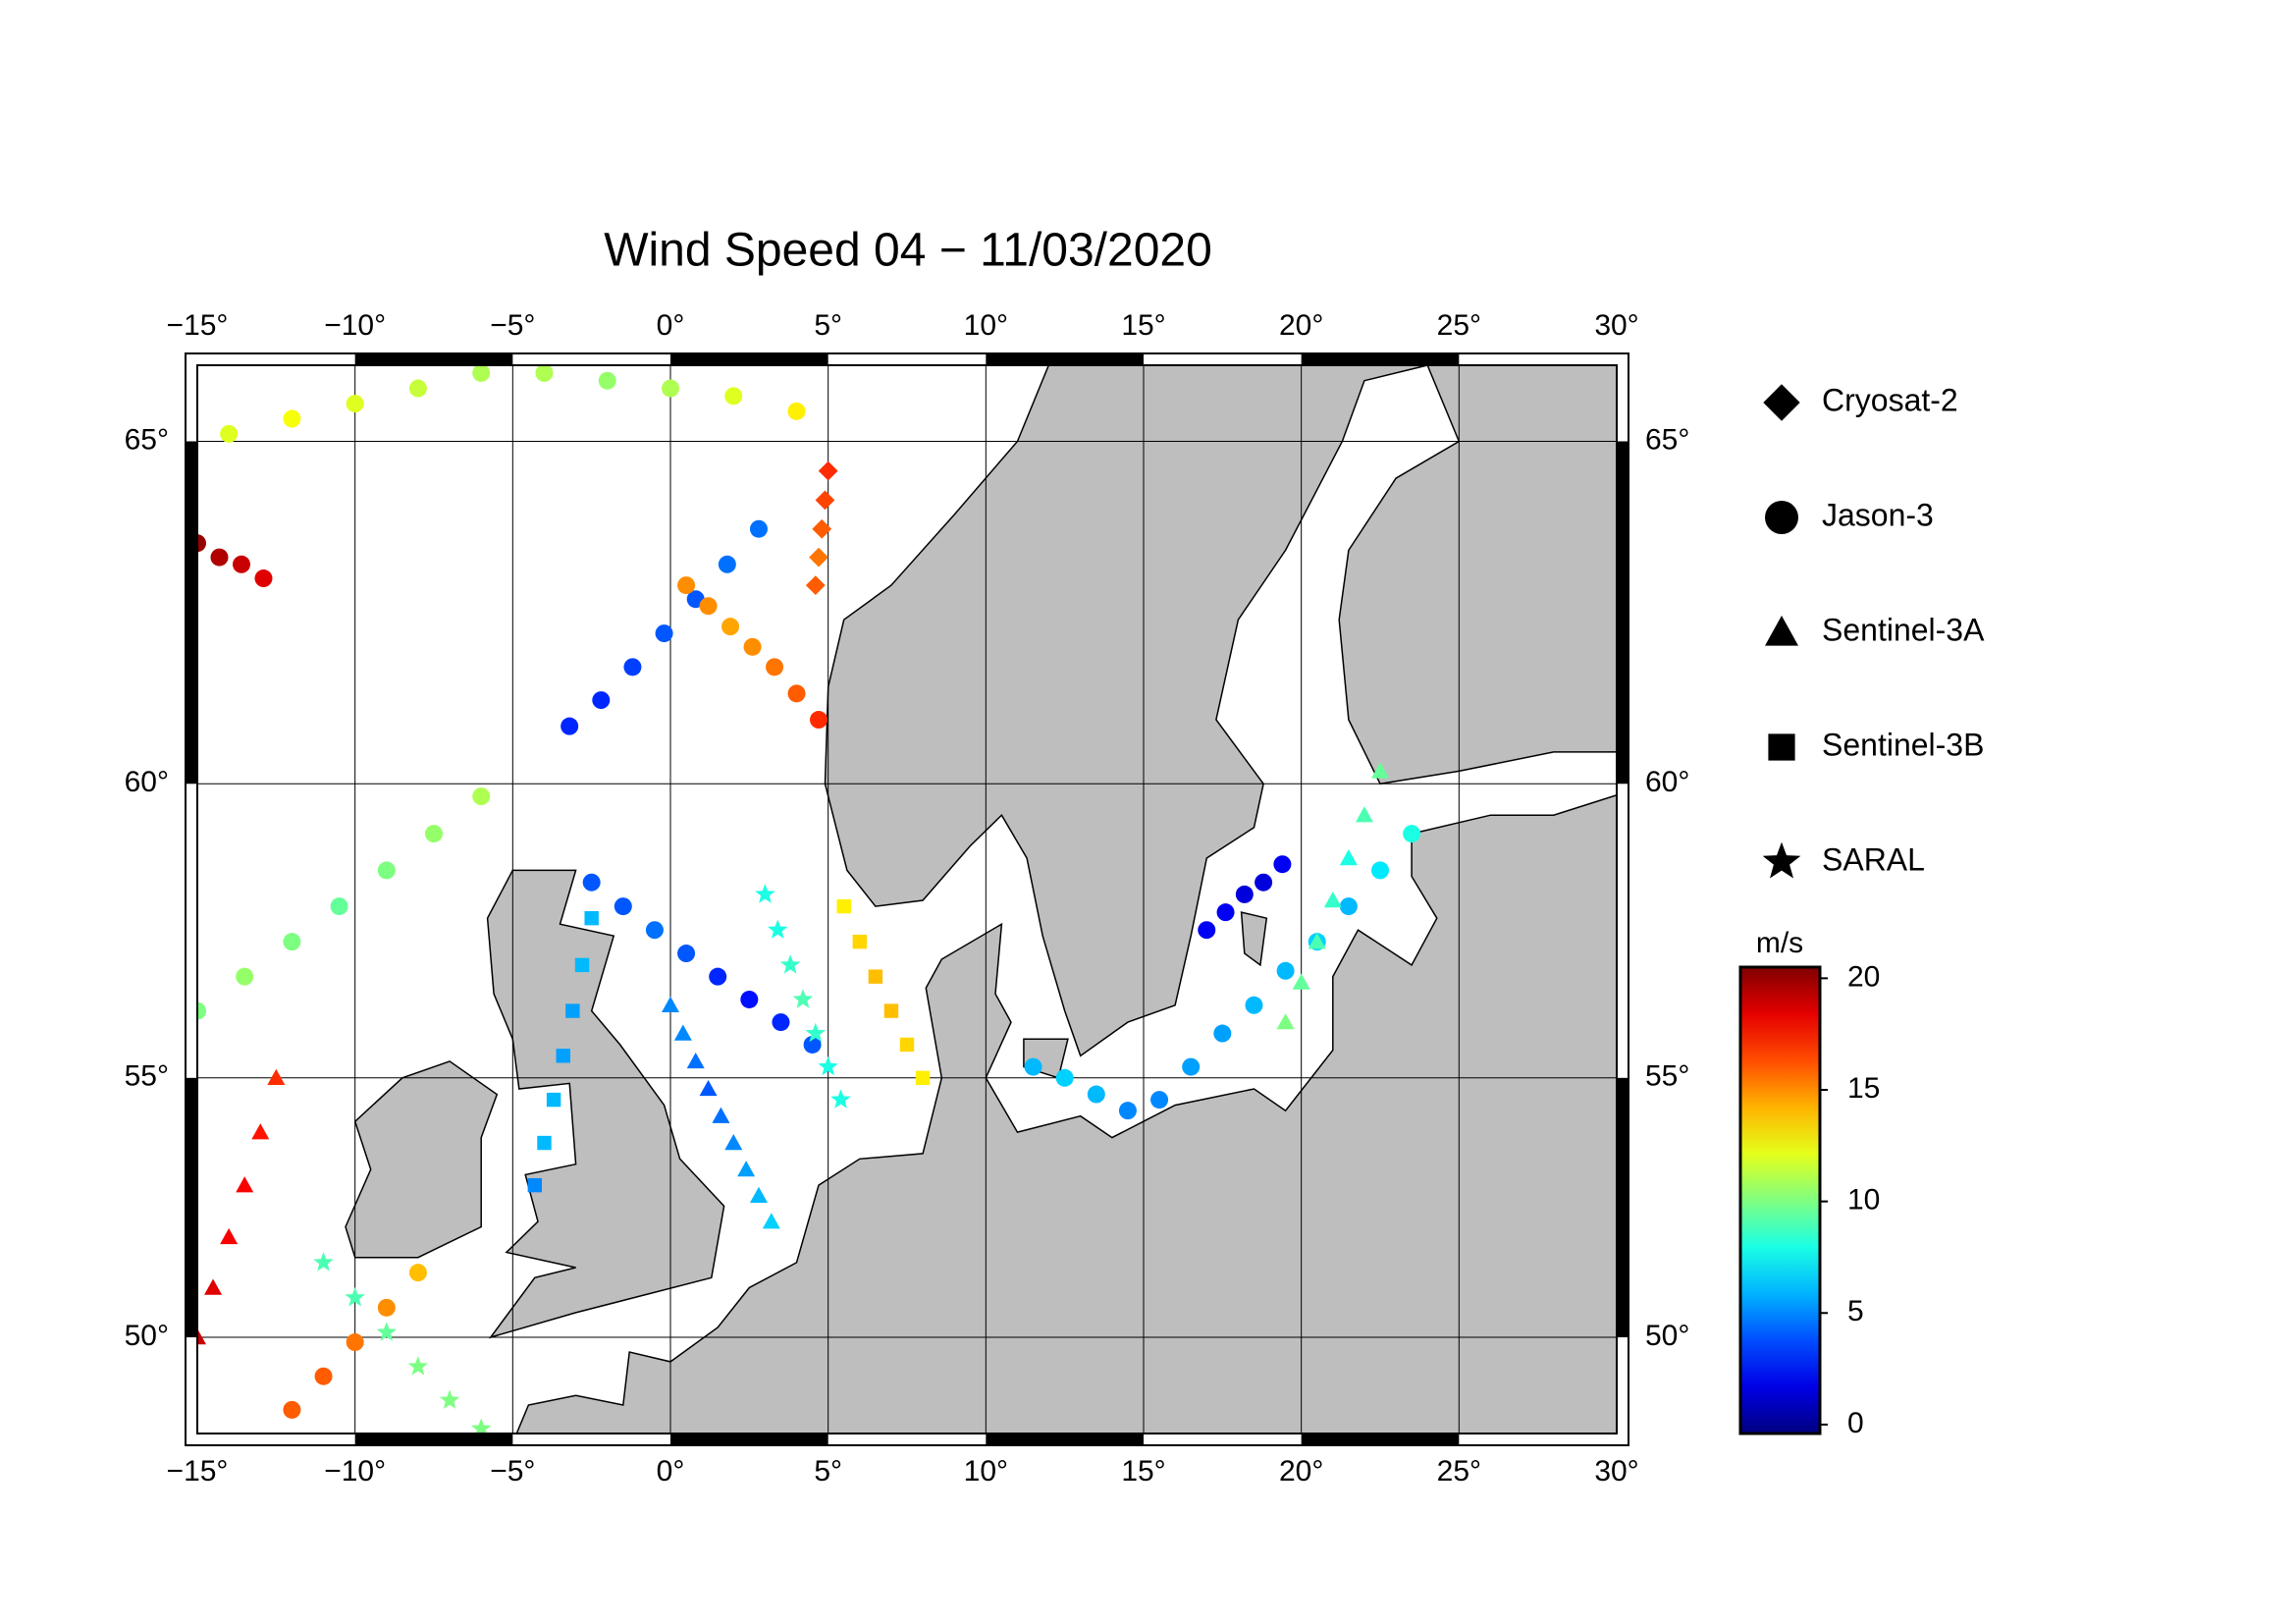 Image resolution: width=2296 pixels, height=1623 pixels. Describe the element at coordinates (512, 1471) in the screenshot. I see `lon-label-bottom: −5°` at that location.